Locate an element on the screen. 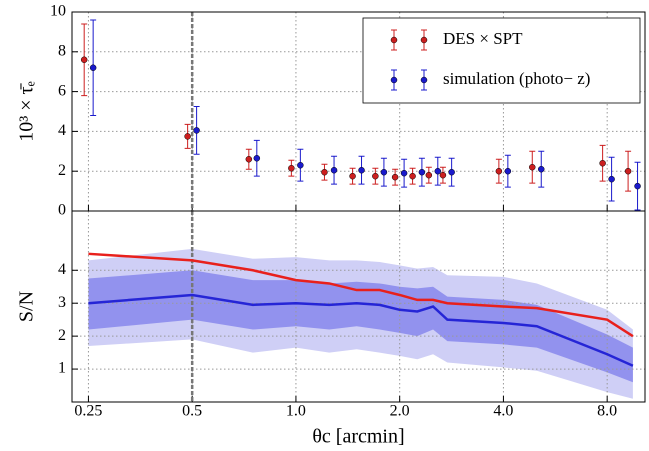 The height and width of the screenshot is (451, 649). legend-label: simulation (photo− z) is located at coordinates (516, 78).